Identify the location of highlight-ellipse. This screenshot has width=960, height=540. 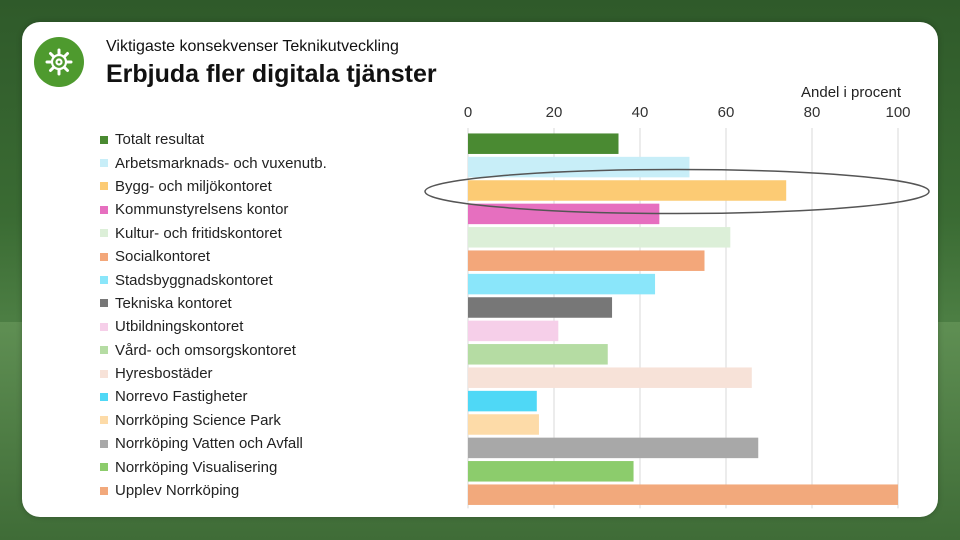
(677, 191).